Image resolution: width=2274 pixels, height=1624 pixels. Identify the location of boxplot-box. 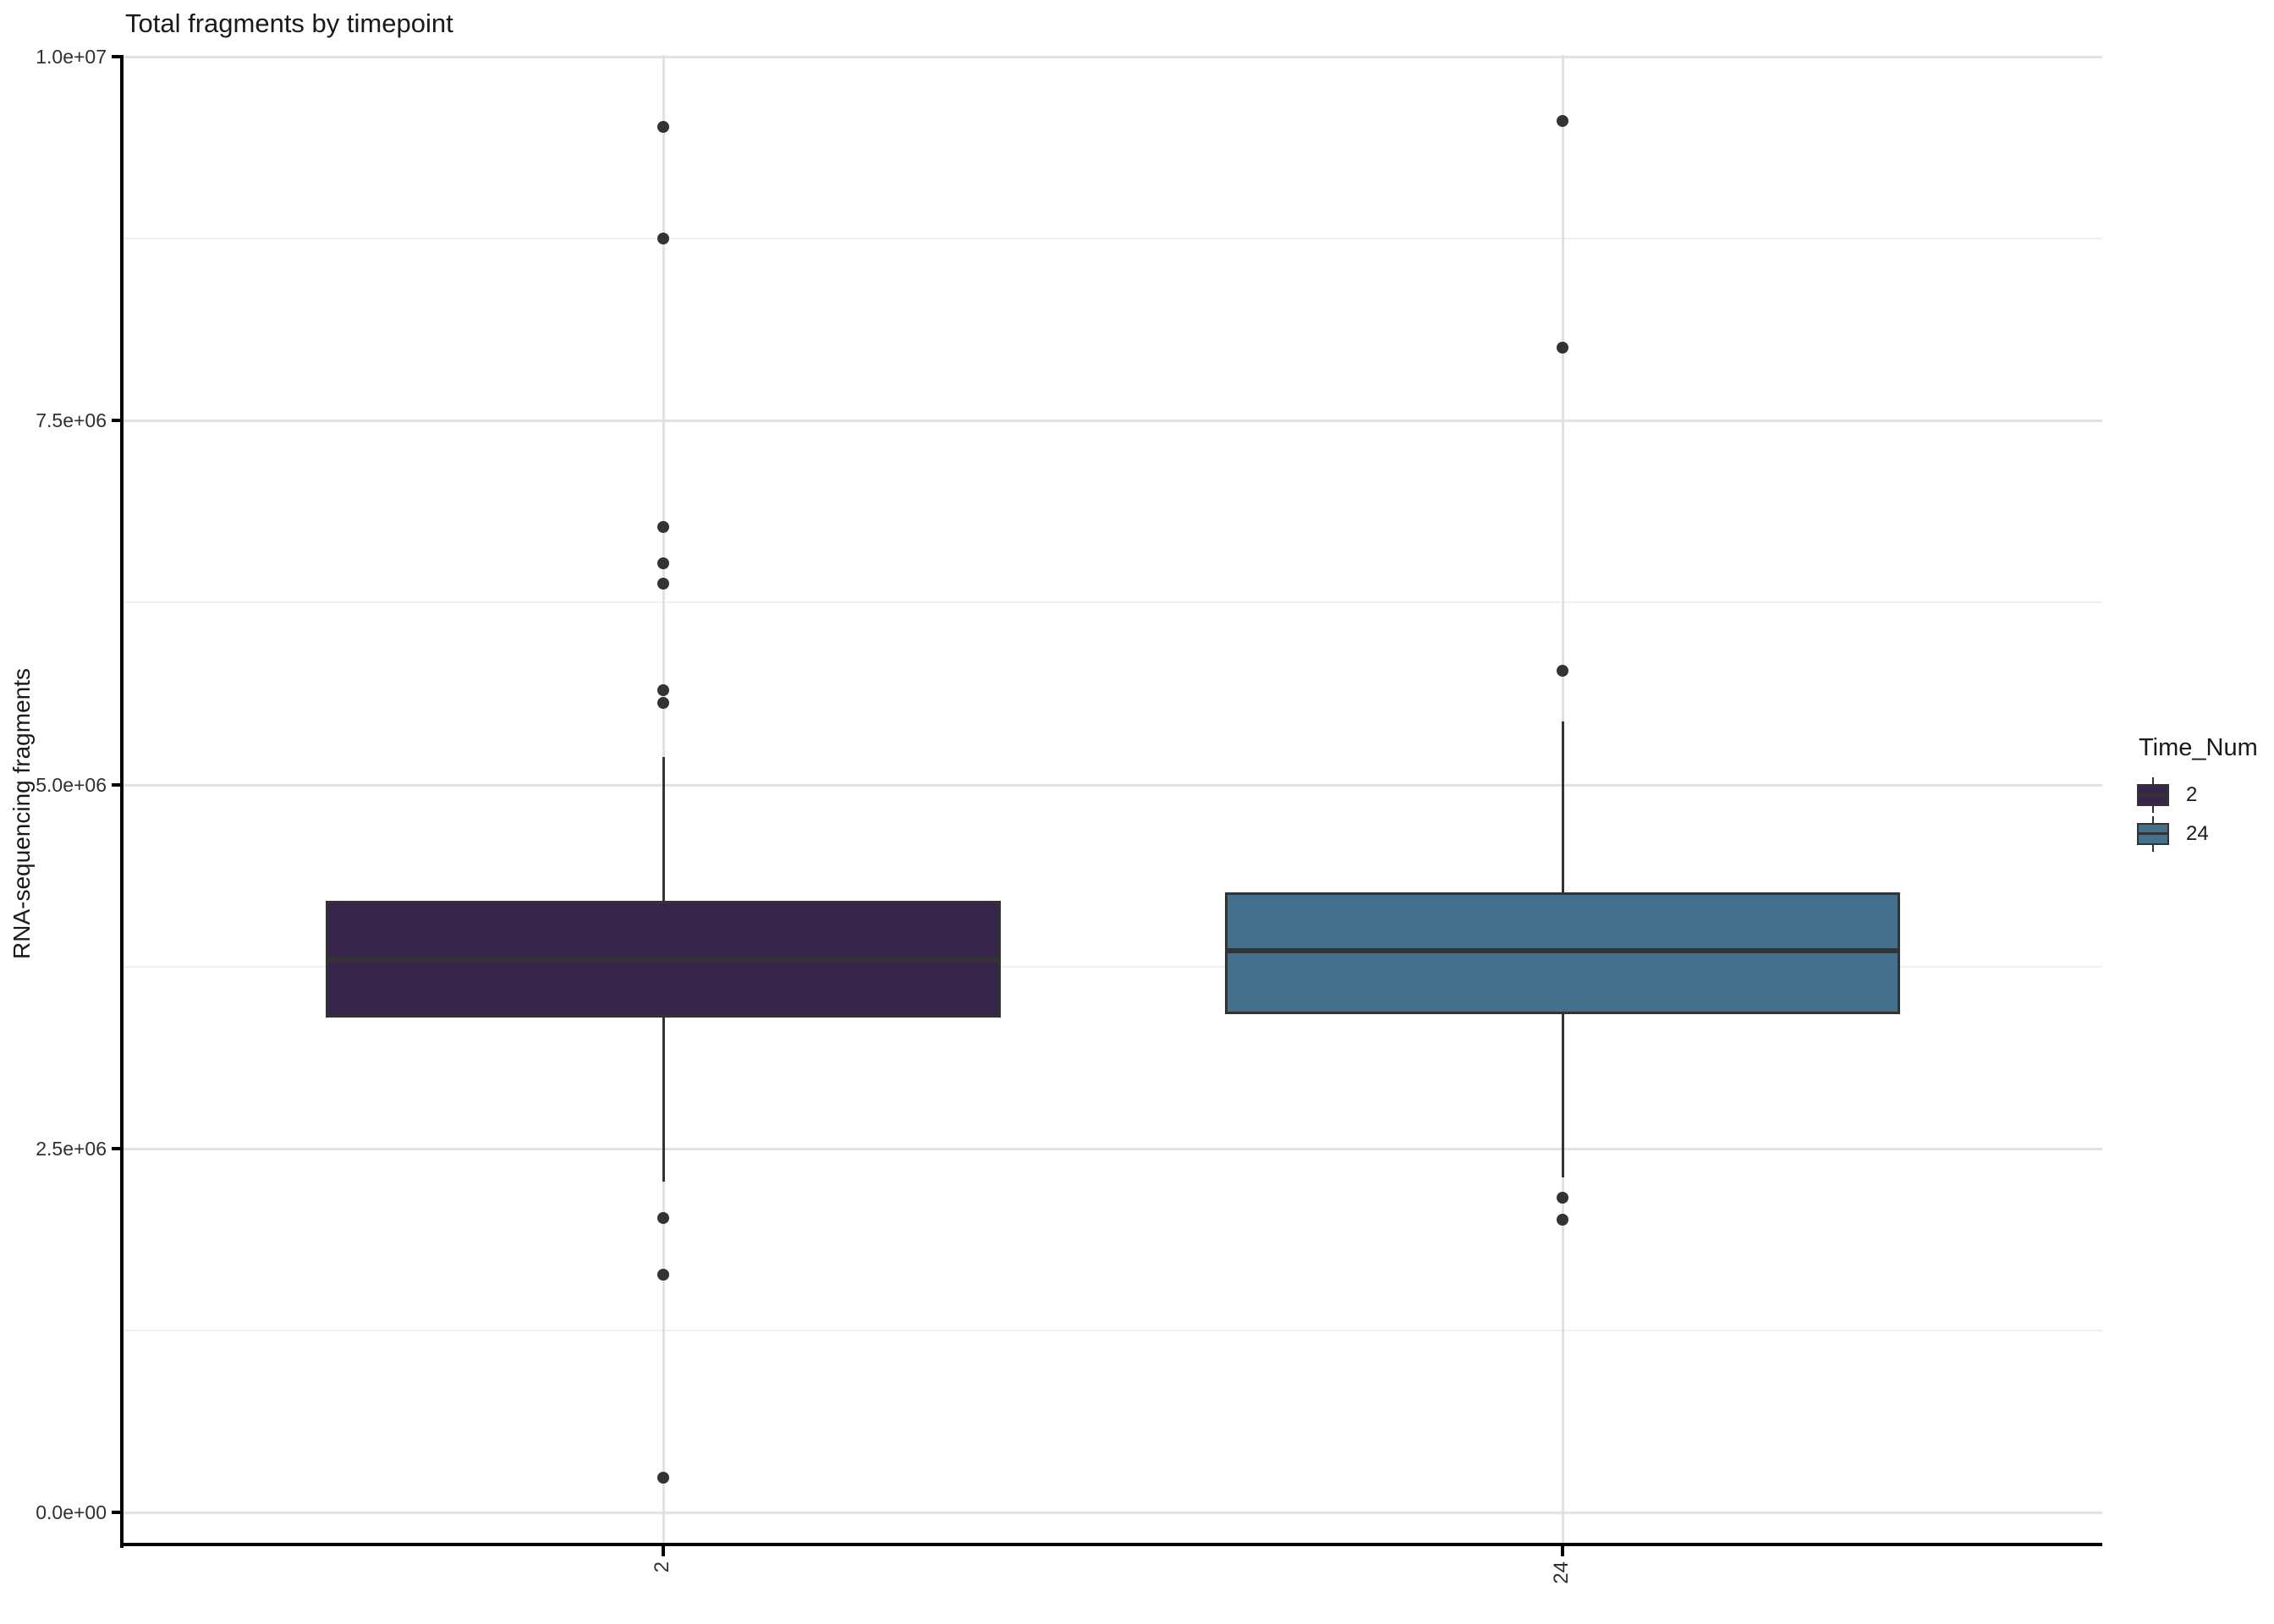
(1563, 953).